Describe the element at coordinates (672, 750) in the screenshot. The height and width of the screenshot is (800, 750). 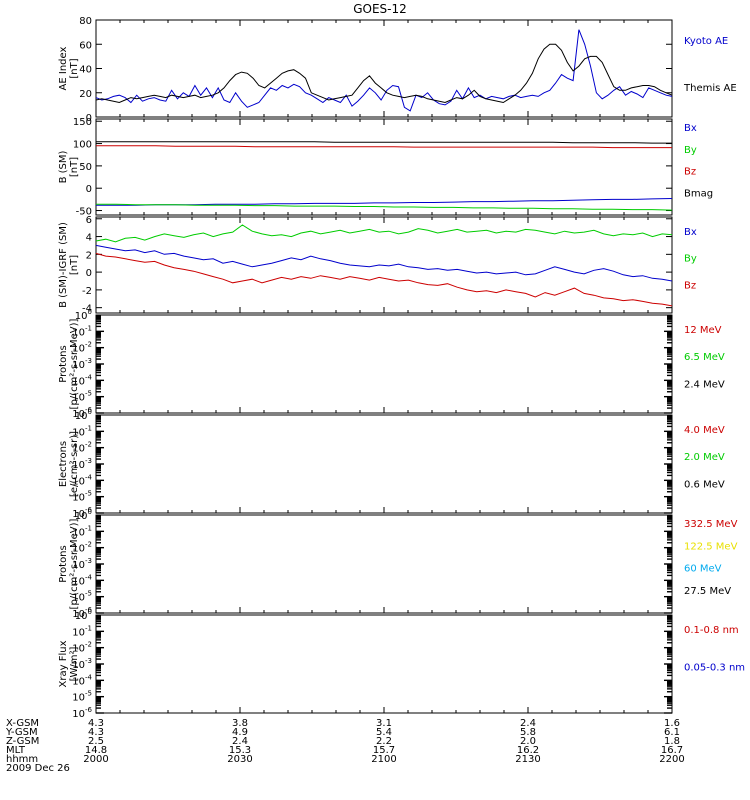
I see `x-tick-label: 16.7` at that location.